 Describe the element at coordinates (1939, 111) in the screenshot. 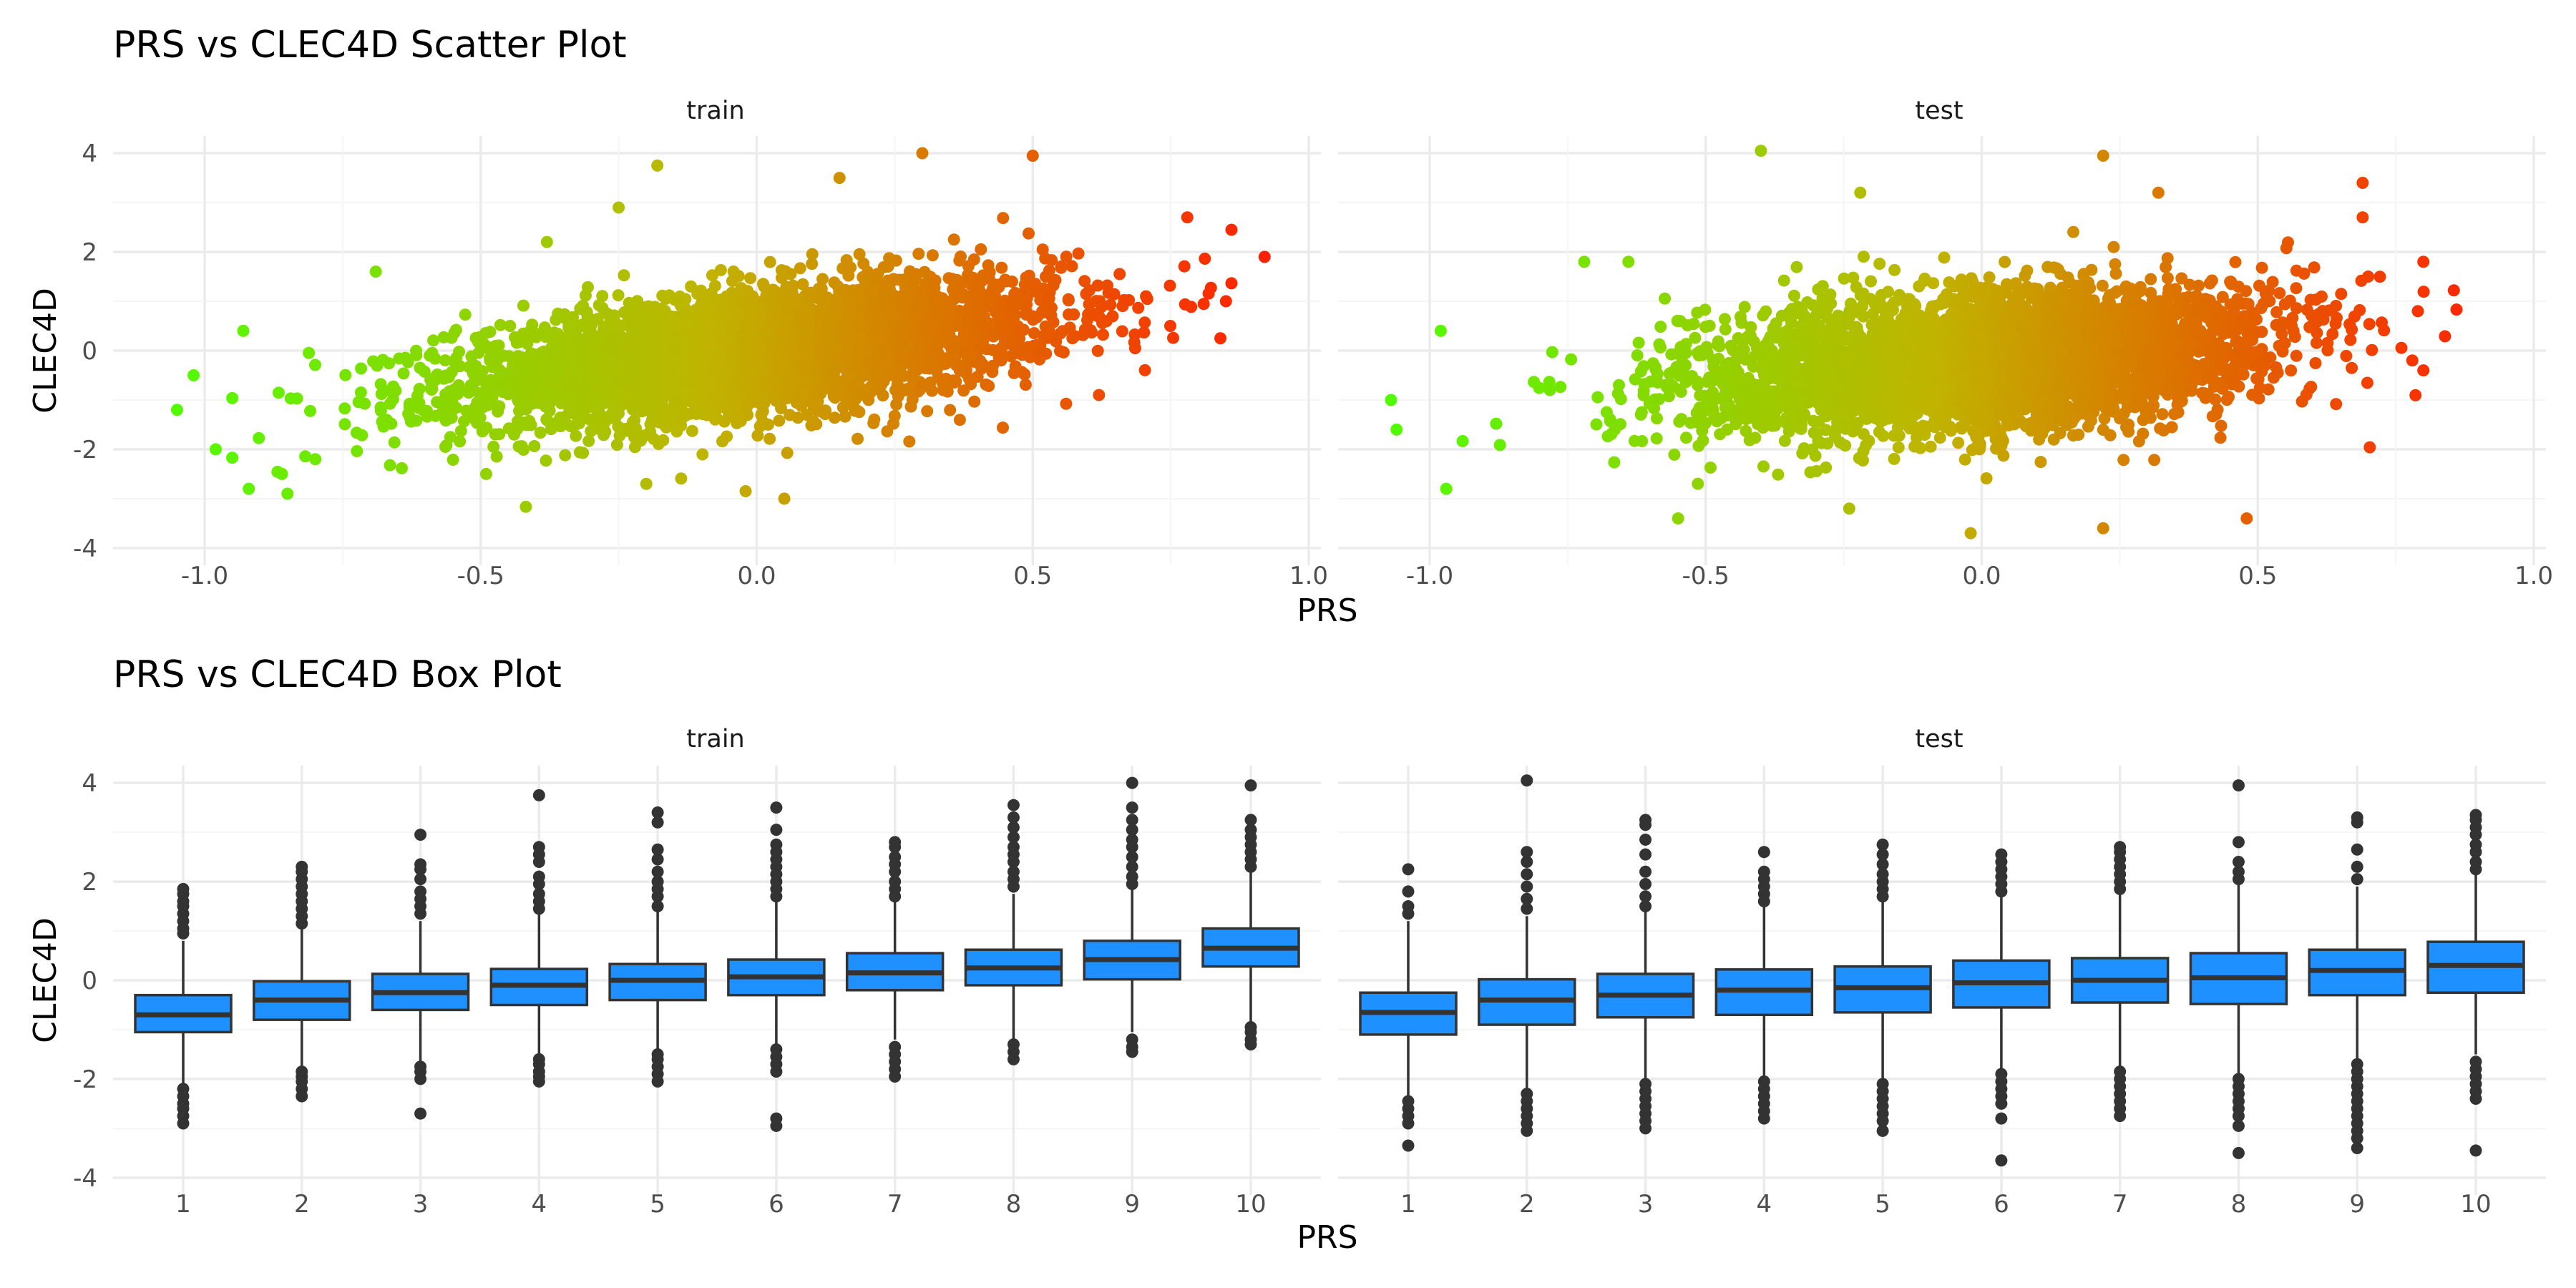

I see `scatter-panel-label-test: test` at that location.